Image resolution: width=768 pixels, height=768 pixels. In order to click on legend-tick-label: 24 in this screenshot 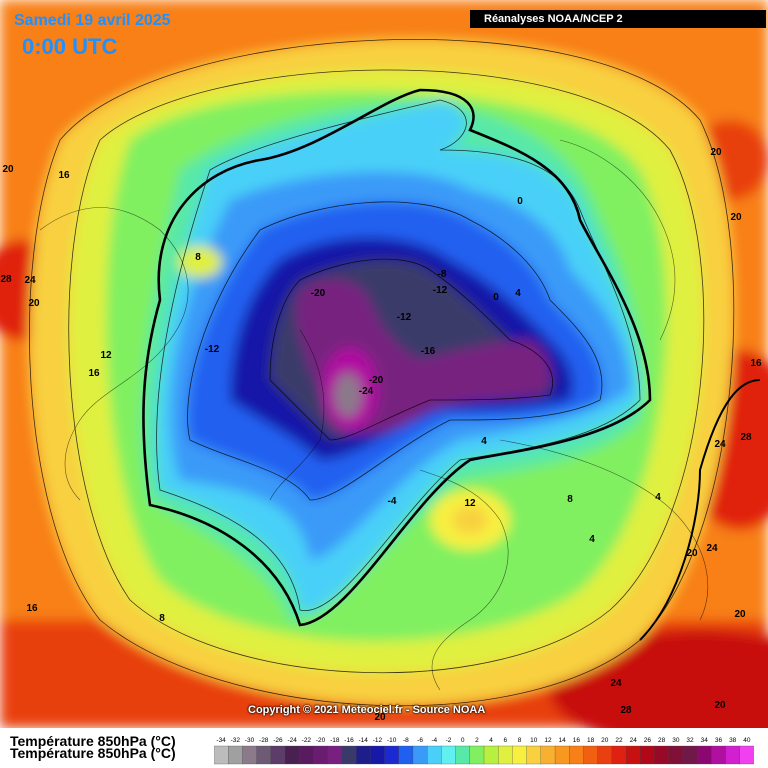, I will do `click(634, 740)`.